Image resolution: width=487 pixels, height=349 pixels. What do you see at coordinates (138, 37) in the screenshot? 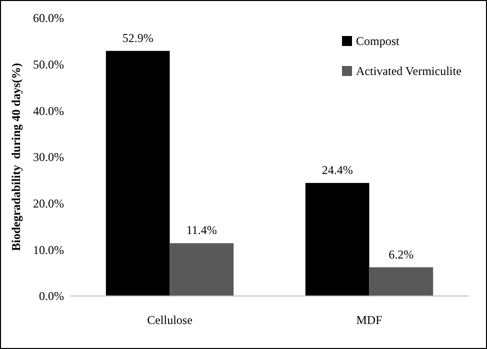
I see `data-label: 52.9%` at bounding box center [138, 37].